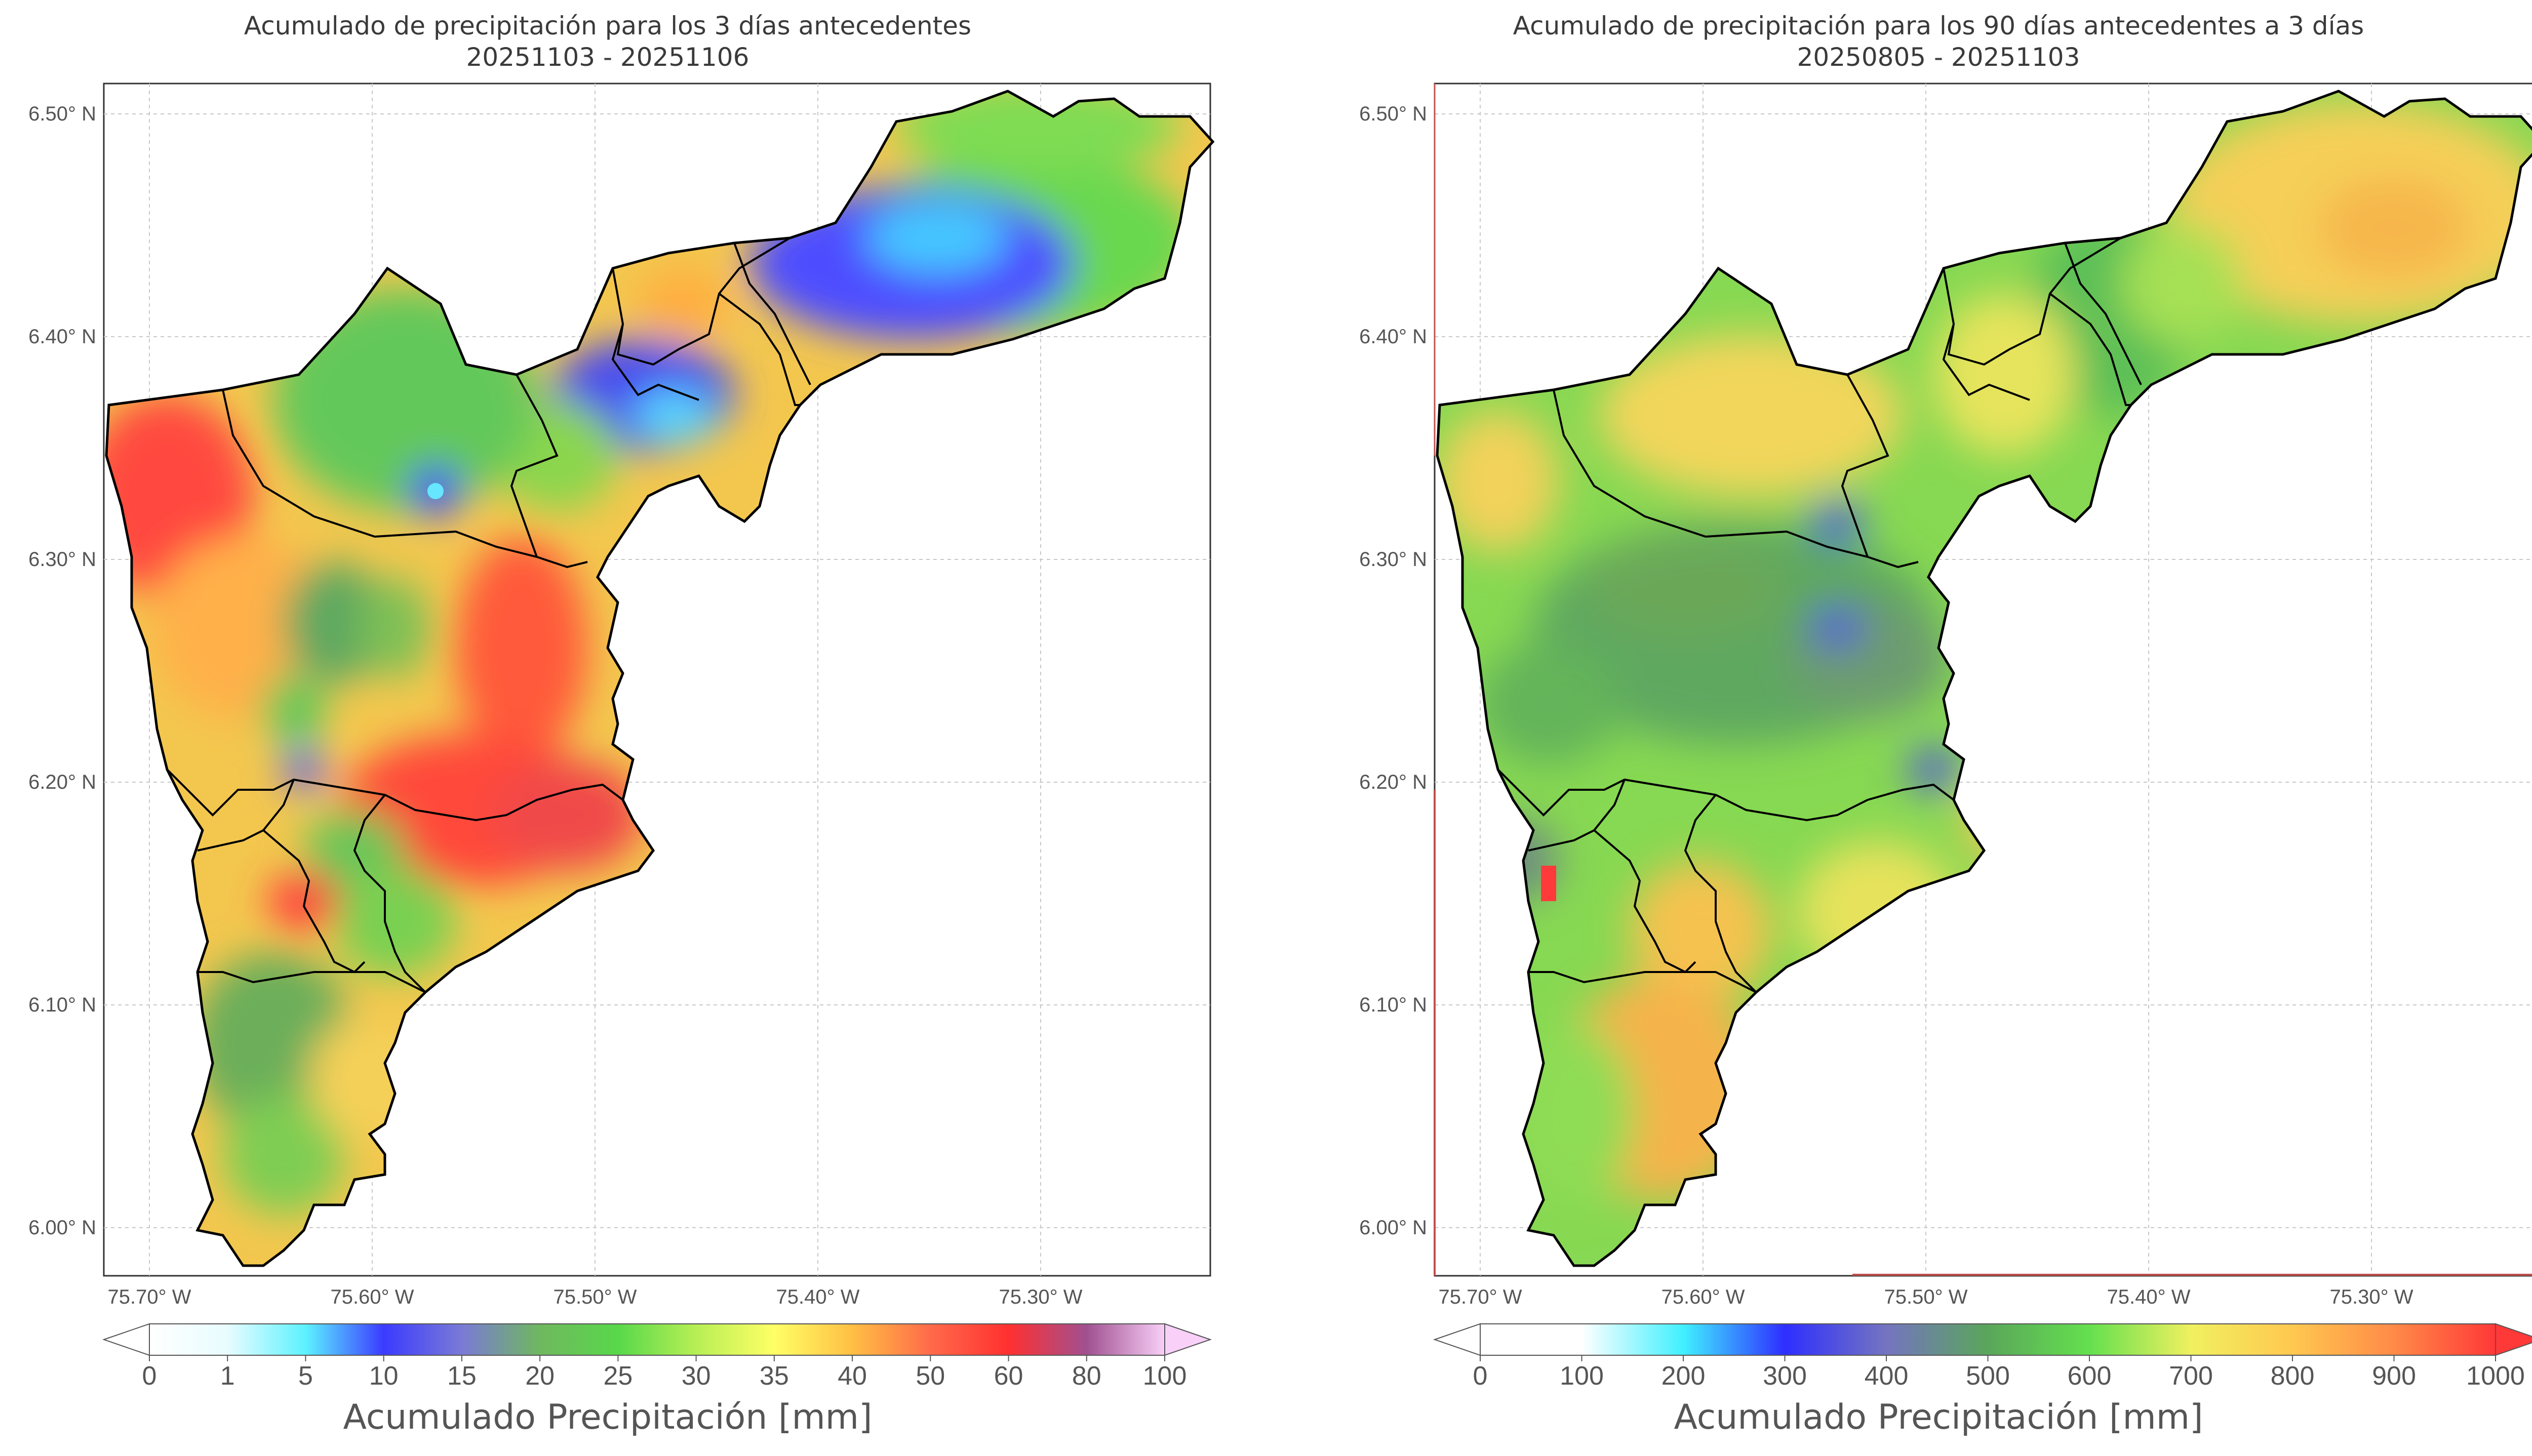 This screenshot has height=1456, width=2532. What do you see at coordinates (540, 1376) in the screenshot?
I see `colorbar-tick-label: 20` at bounding box center [540, 1376].